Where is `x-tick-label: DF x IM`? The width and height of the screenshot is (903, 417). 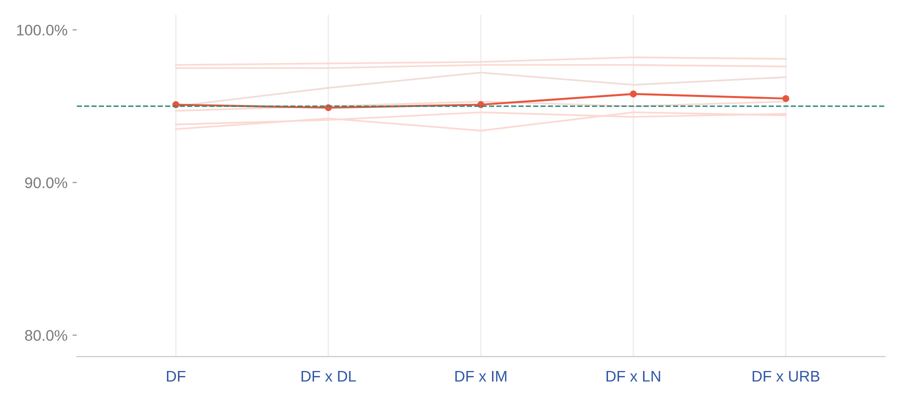 x-tick-label: DF x IM is located at coordinates (480, 376).